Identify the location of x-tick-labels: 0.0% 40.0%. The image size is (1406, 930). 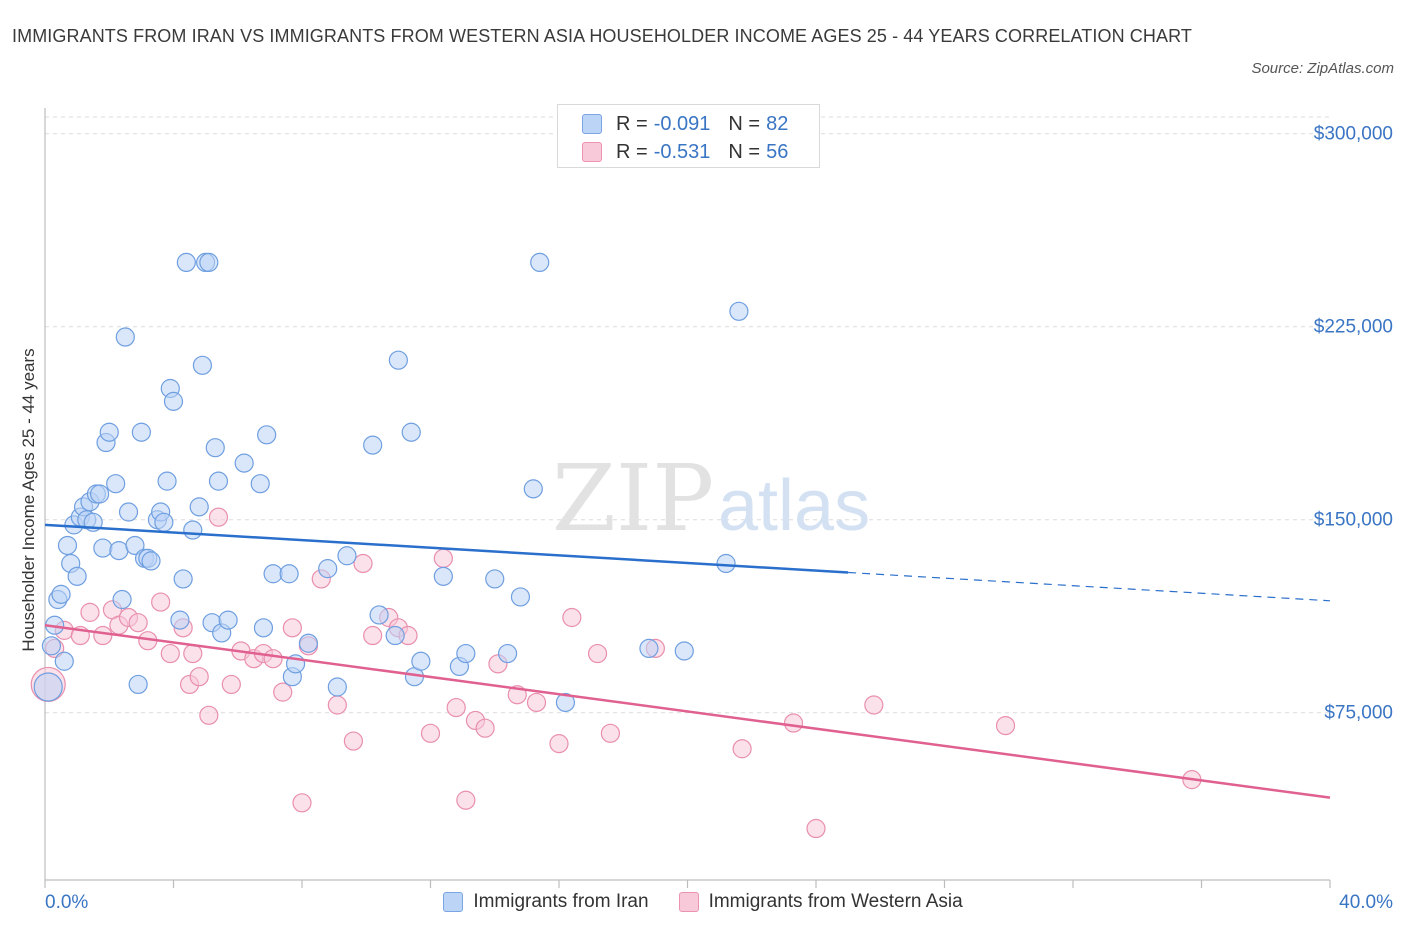
(719, 902).